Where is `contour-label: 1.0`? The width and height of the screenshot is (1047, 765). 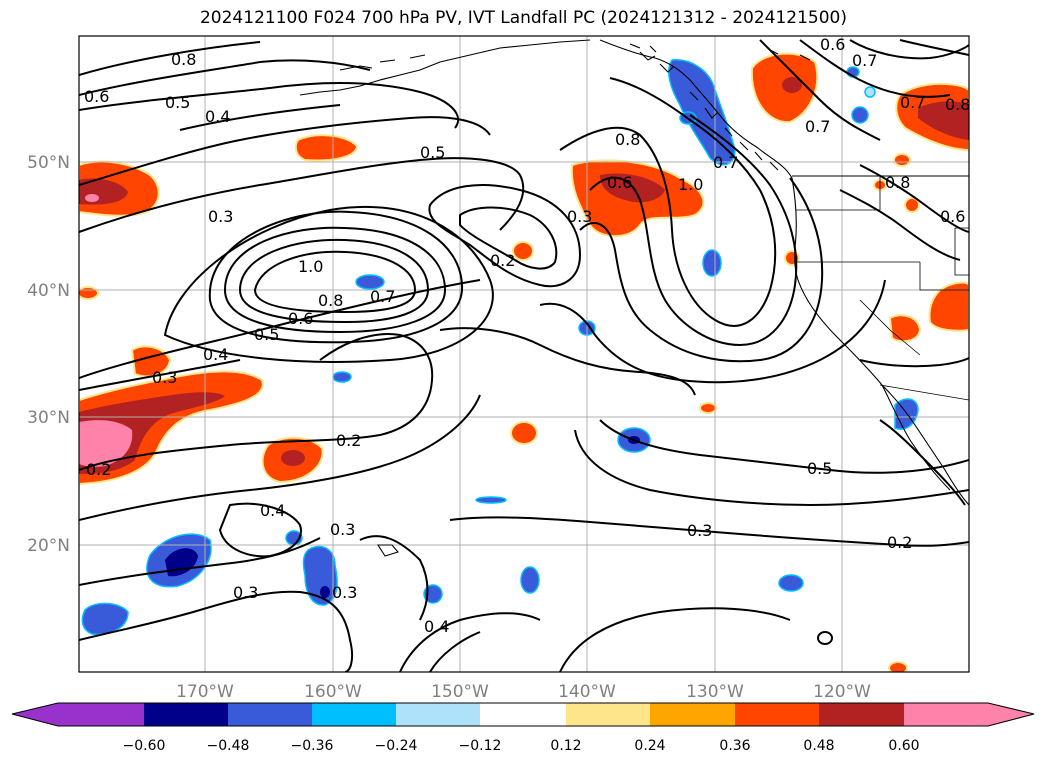
contour-label: 1.0 is located at coordinates (310, 266).